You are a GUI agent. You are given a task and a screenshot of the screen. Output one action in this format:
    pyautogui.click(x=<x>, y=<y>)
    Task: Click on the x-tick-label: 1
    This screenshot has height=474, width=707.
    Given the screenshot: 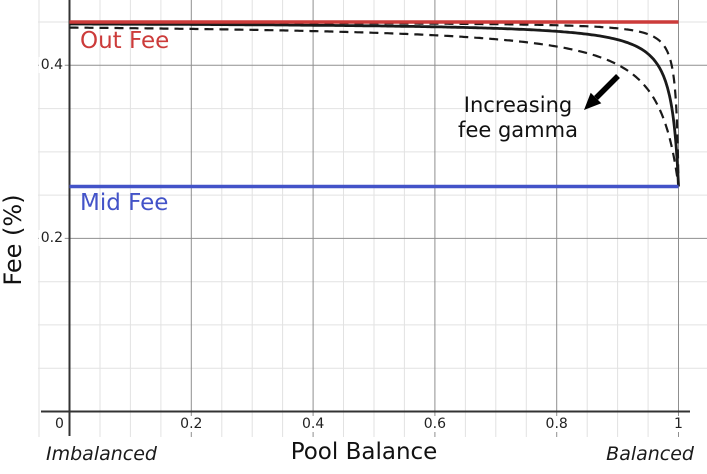 What is the action you would take?
    pyautogui.click(x=678, y=424)
    